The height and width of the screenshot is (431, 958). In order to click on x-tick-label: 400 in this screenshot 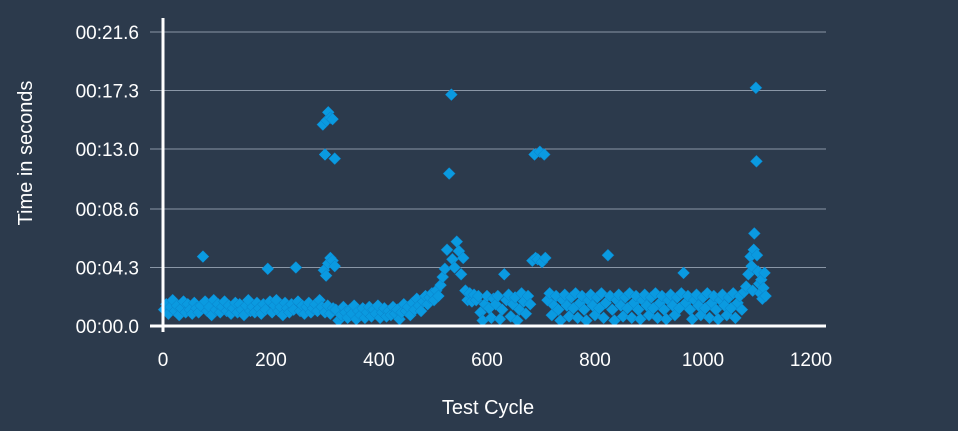, I will do `click(379, 360)`.